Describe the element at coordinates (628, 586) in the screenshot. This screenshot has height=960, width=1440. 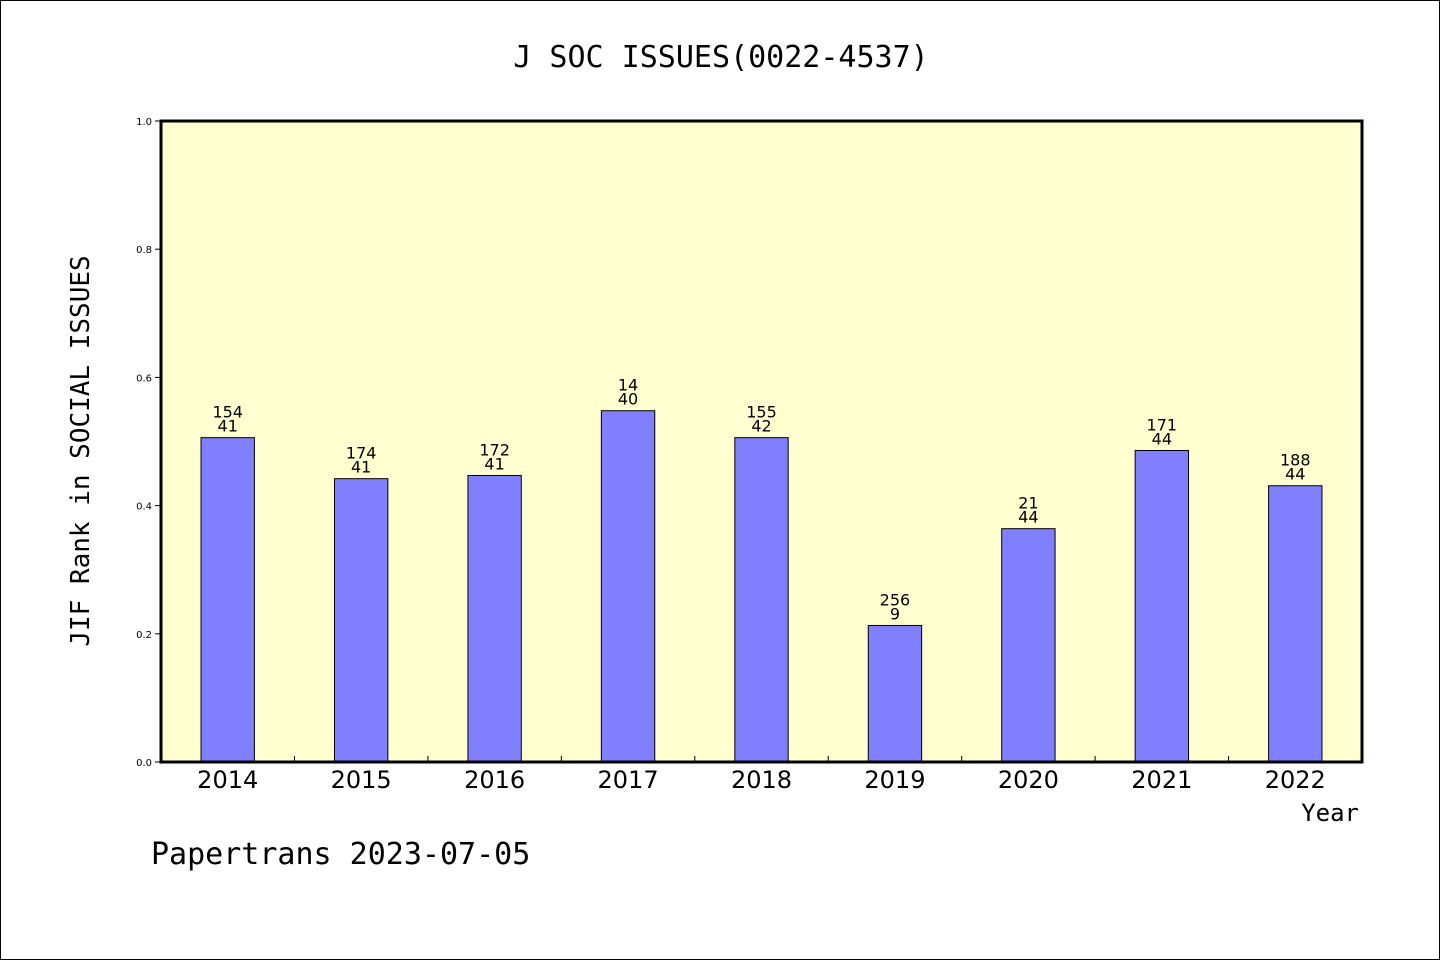
I see `bar-2017` at that location.